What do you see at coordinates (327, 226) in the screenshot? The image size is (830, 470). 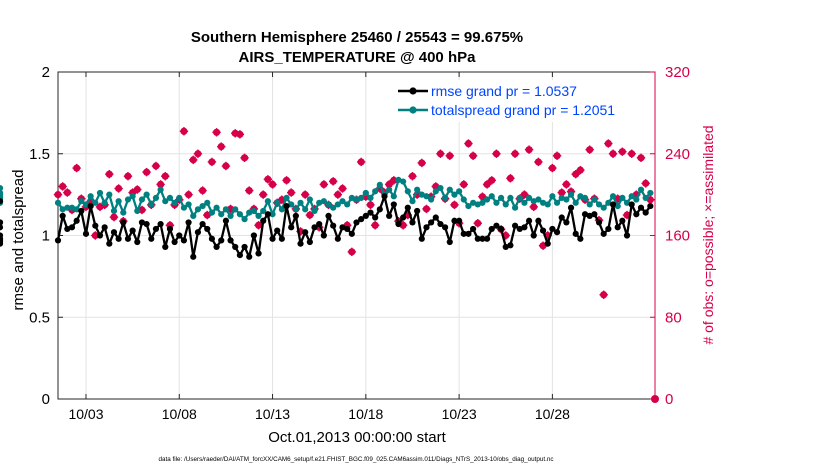 I see `series-rmse` at bounding box center [327, 226].